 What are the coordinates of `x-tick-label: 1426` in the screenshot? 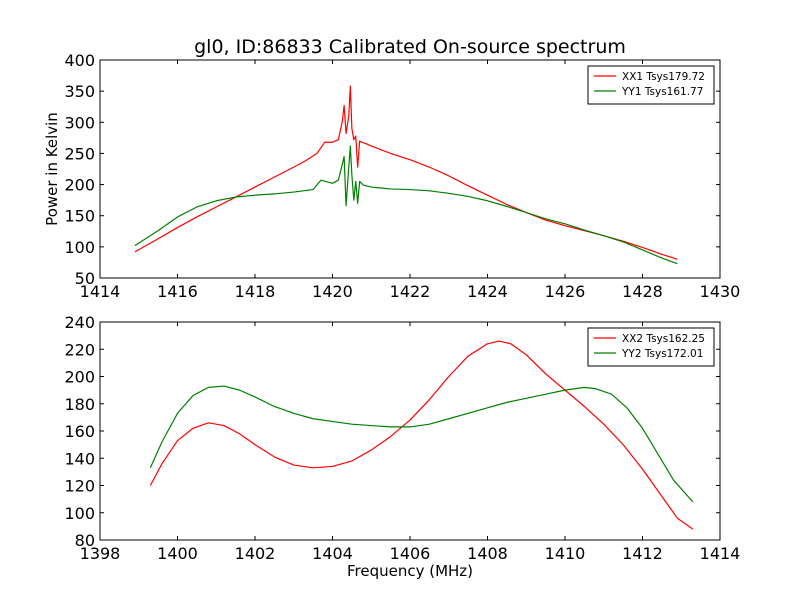 It's located at (565, 291).